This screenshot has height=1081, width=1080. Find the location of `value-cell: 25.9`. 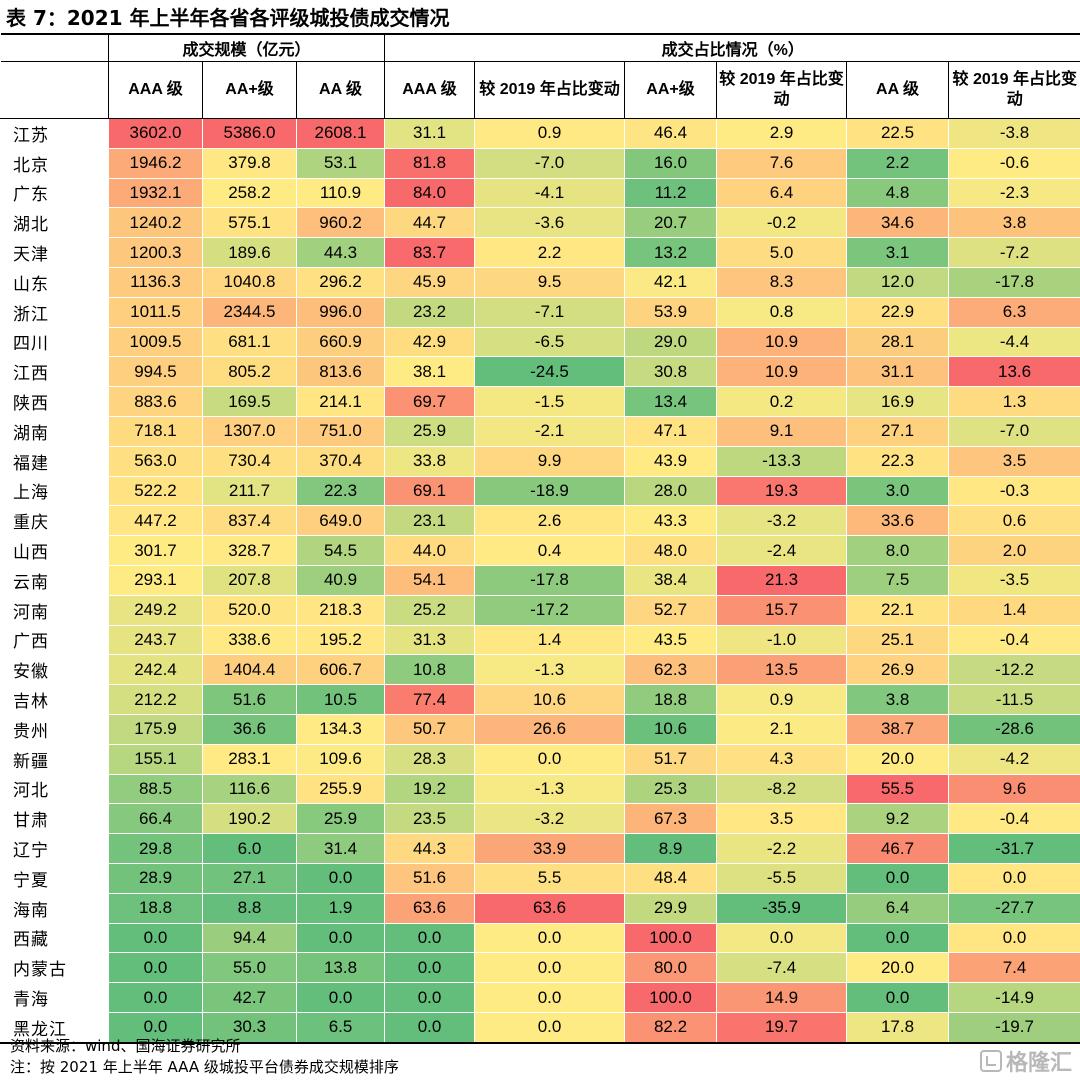

value-cell: 25.9 is located at coordinates (430, 431).